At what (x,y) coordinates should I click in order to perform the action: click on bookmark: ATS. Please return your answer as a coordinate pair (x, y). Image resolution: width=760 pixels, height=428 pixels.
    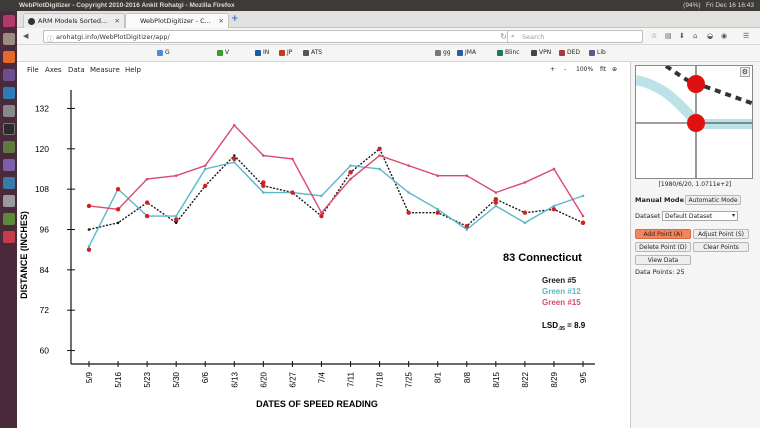
    Looking at the image, I should click on (312, 52).